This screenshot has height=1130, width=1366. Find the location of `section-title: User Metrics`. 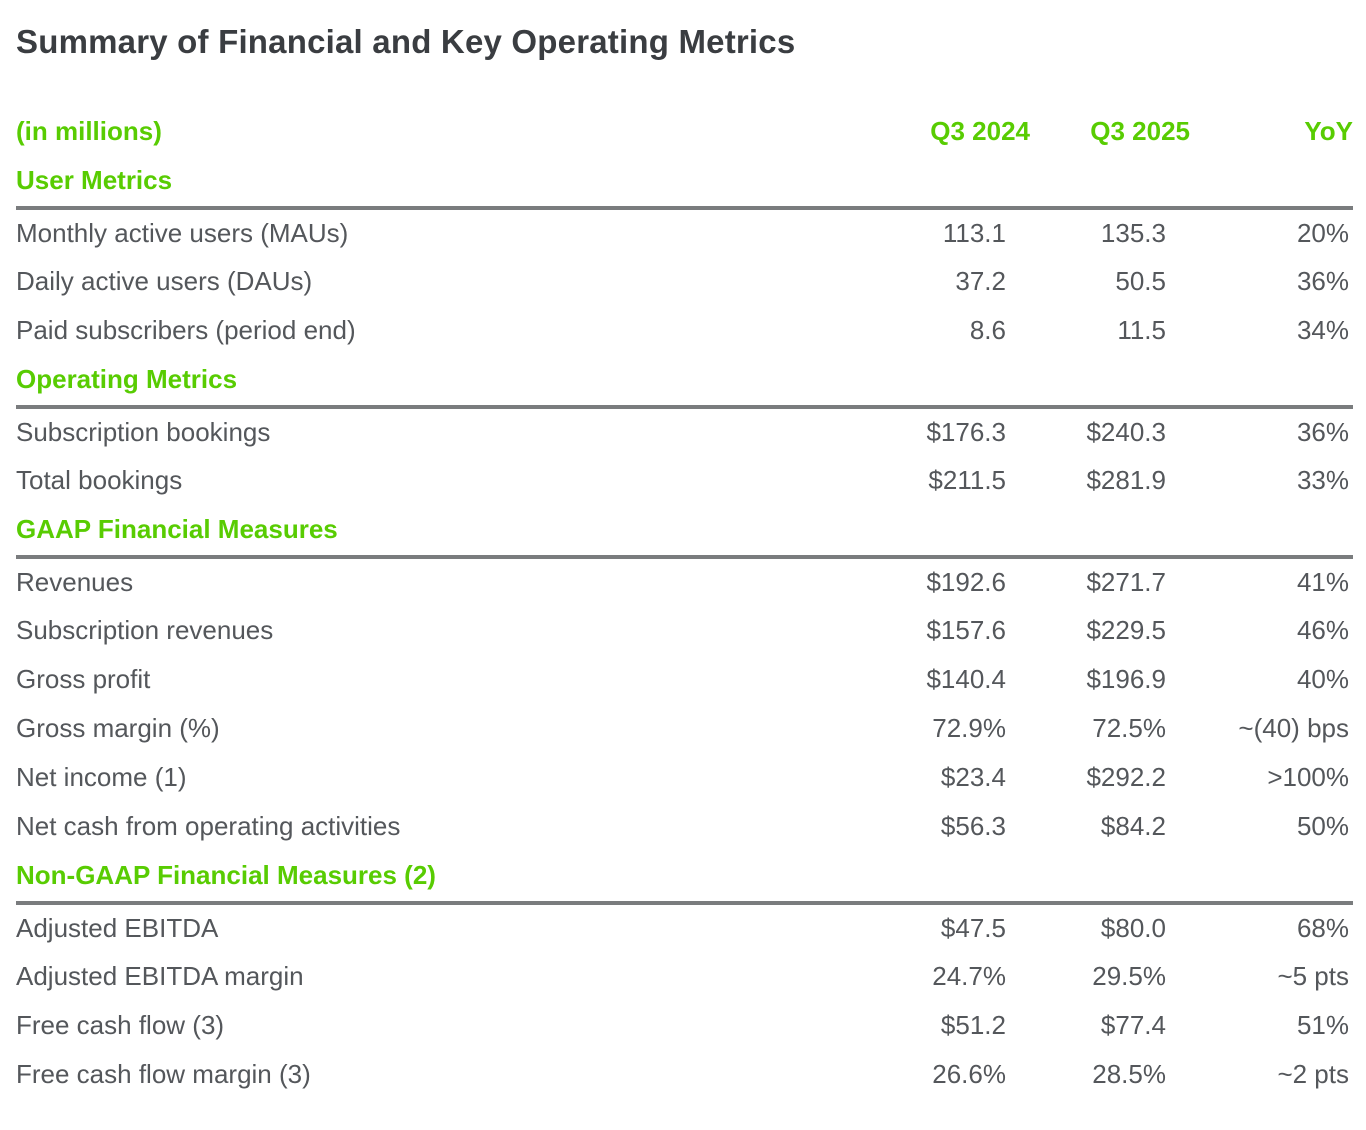

section-title: User Metrics is located at coordinates (684, 182).